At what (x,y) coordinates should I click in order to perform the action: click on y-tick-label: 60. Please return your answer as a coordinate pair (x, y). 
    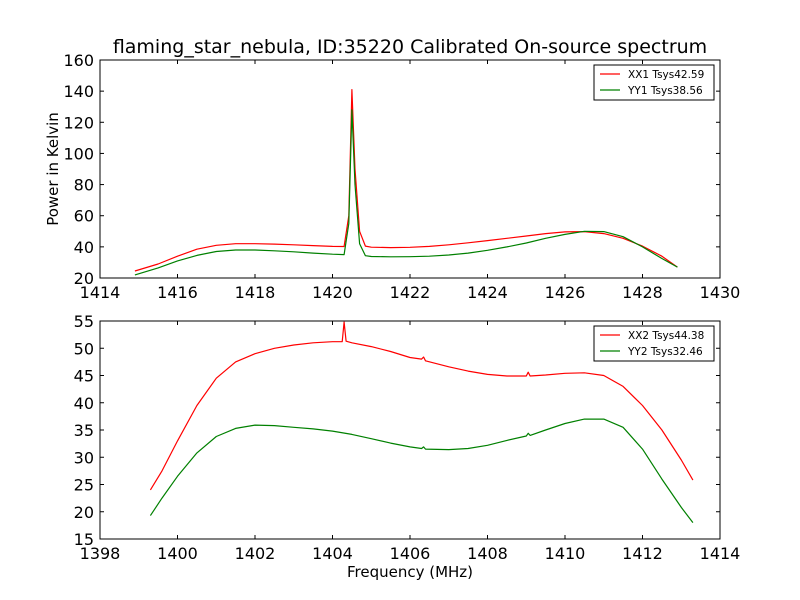
    Looking at the image, I should click on (84, 216).